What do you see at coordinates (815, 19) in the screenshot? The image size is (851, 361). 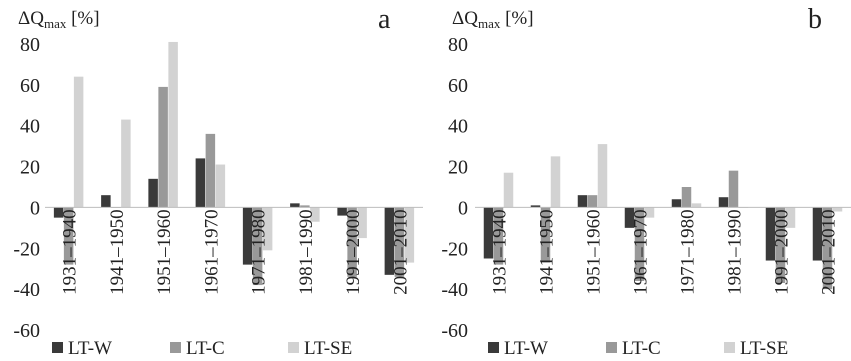 I see `panel-label: b` at bounding box center [815, 19].